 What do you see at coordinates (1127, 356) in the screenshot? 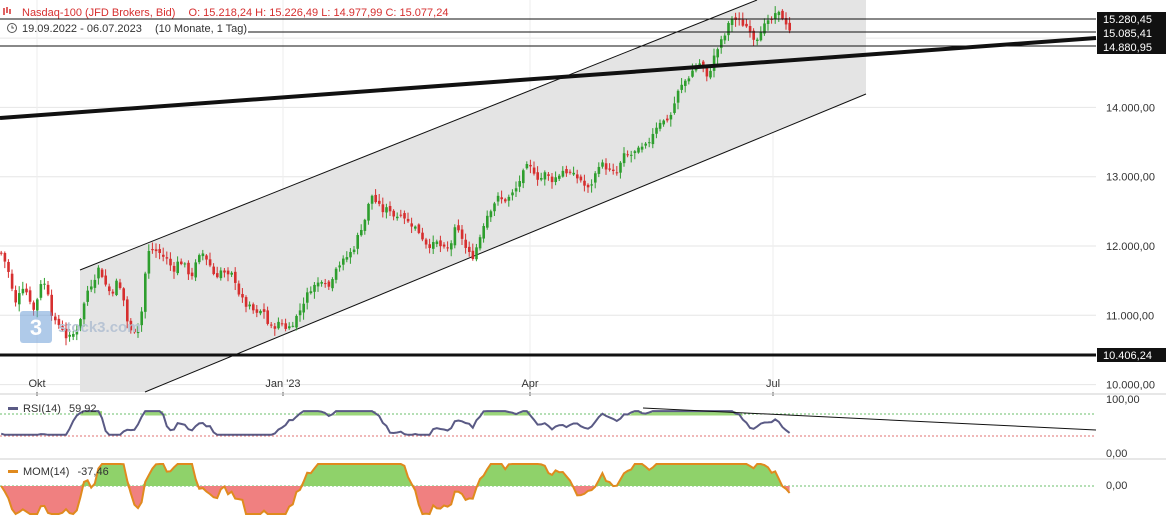
I see `price-label-text: 10.406,24` at bounding box center [1127, 356].